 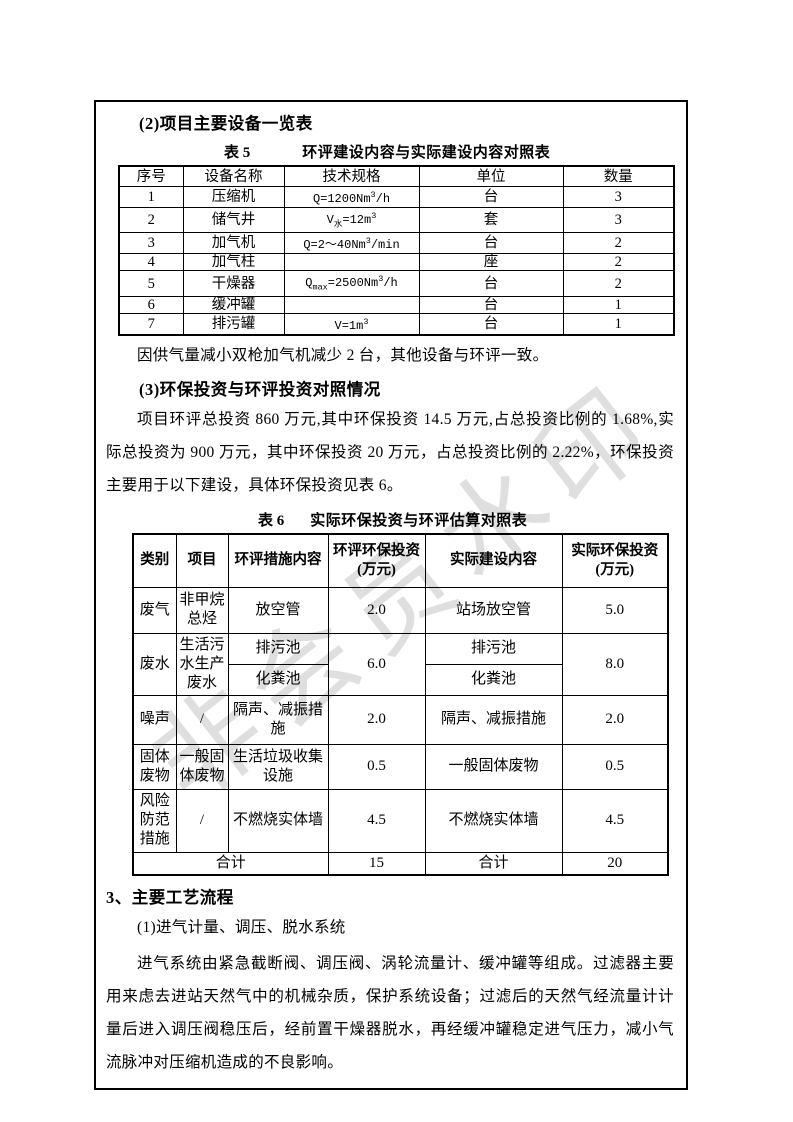 I want to click on table-row: 6 缓冲罐 台 1, so click(x=396, y=304).